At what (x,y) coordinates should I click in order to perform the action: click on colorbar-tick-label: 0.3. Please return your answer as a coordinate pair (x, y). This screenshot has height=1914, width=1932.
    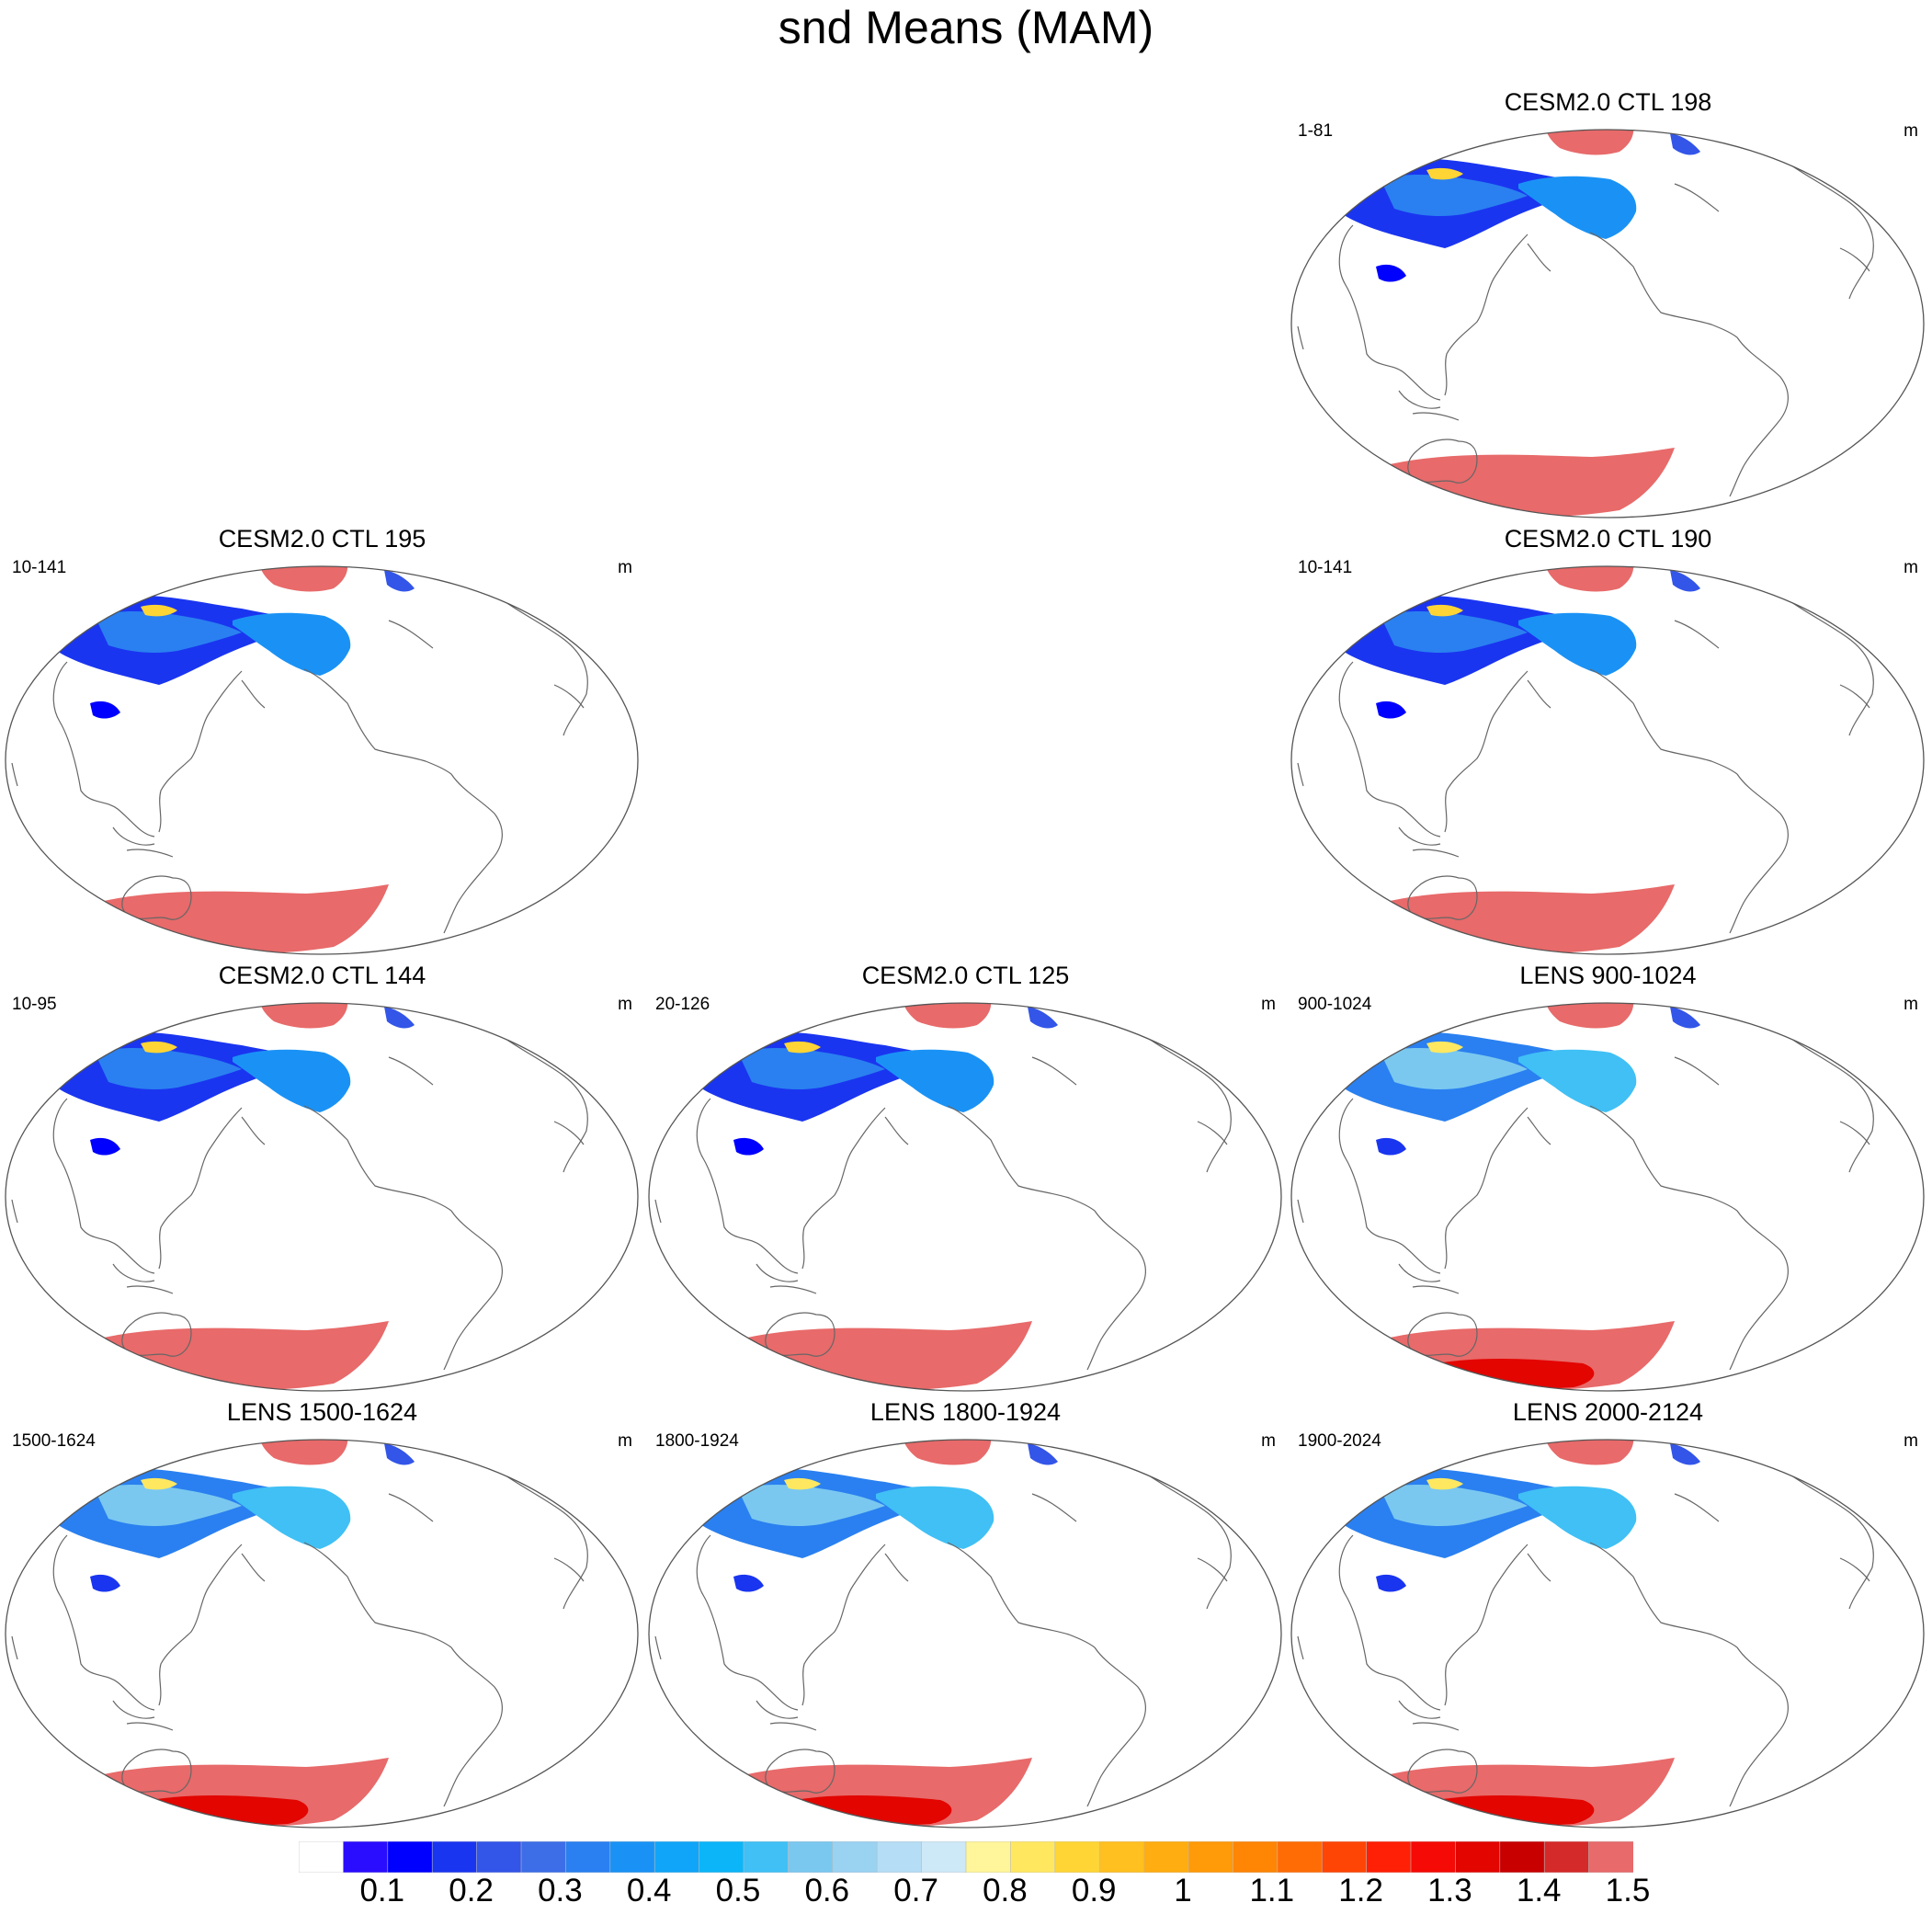
    Looking at the image, I should click on (561, 1891).